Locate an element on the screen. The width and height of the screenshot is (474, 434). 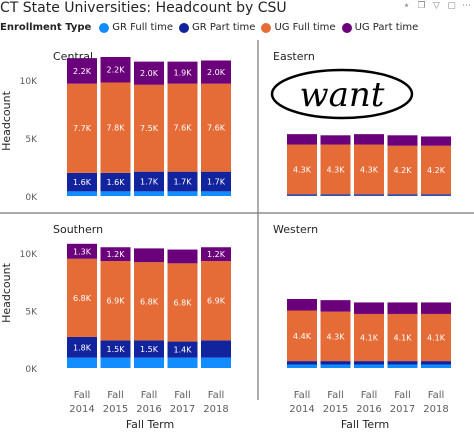
data-label: 1.7K is located at coordinates (216, 182).